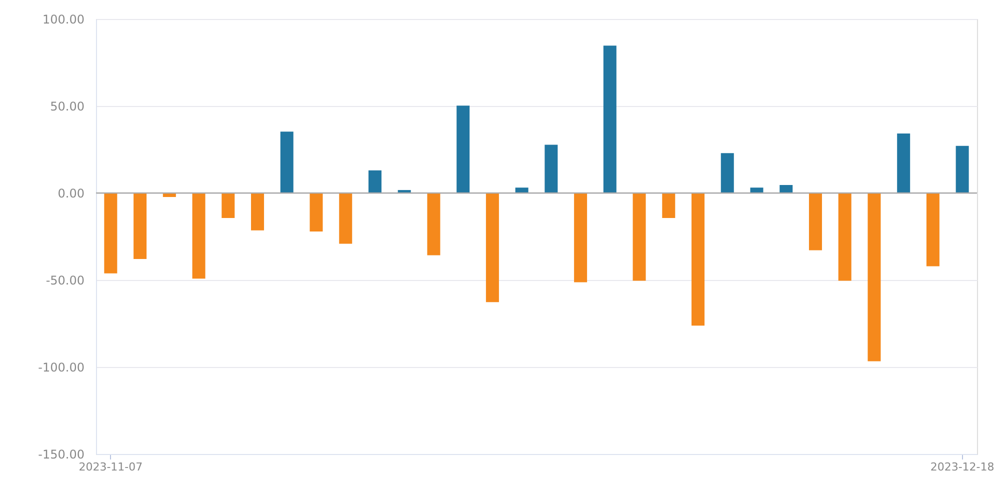  Describe the element at coordinates (962, 467) in the screenshot. I see `x-tick-label: 2023-12-18` at that location.